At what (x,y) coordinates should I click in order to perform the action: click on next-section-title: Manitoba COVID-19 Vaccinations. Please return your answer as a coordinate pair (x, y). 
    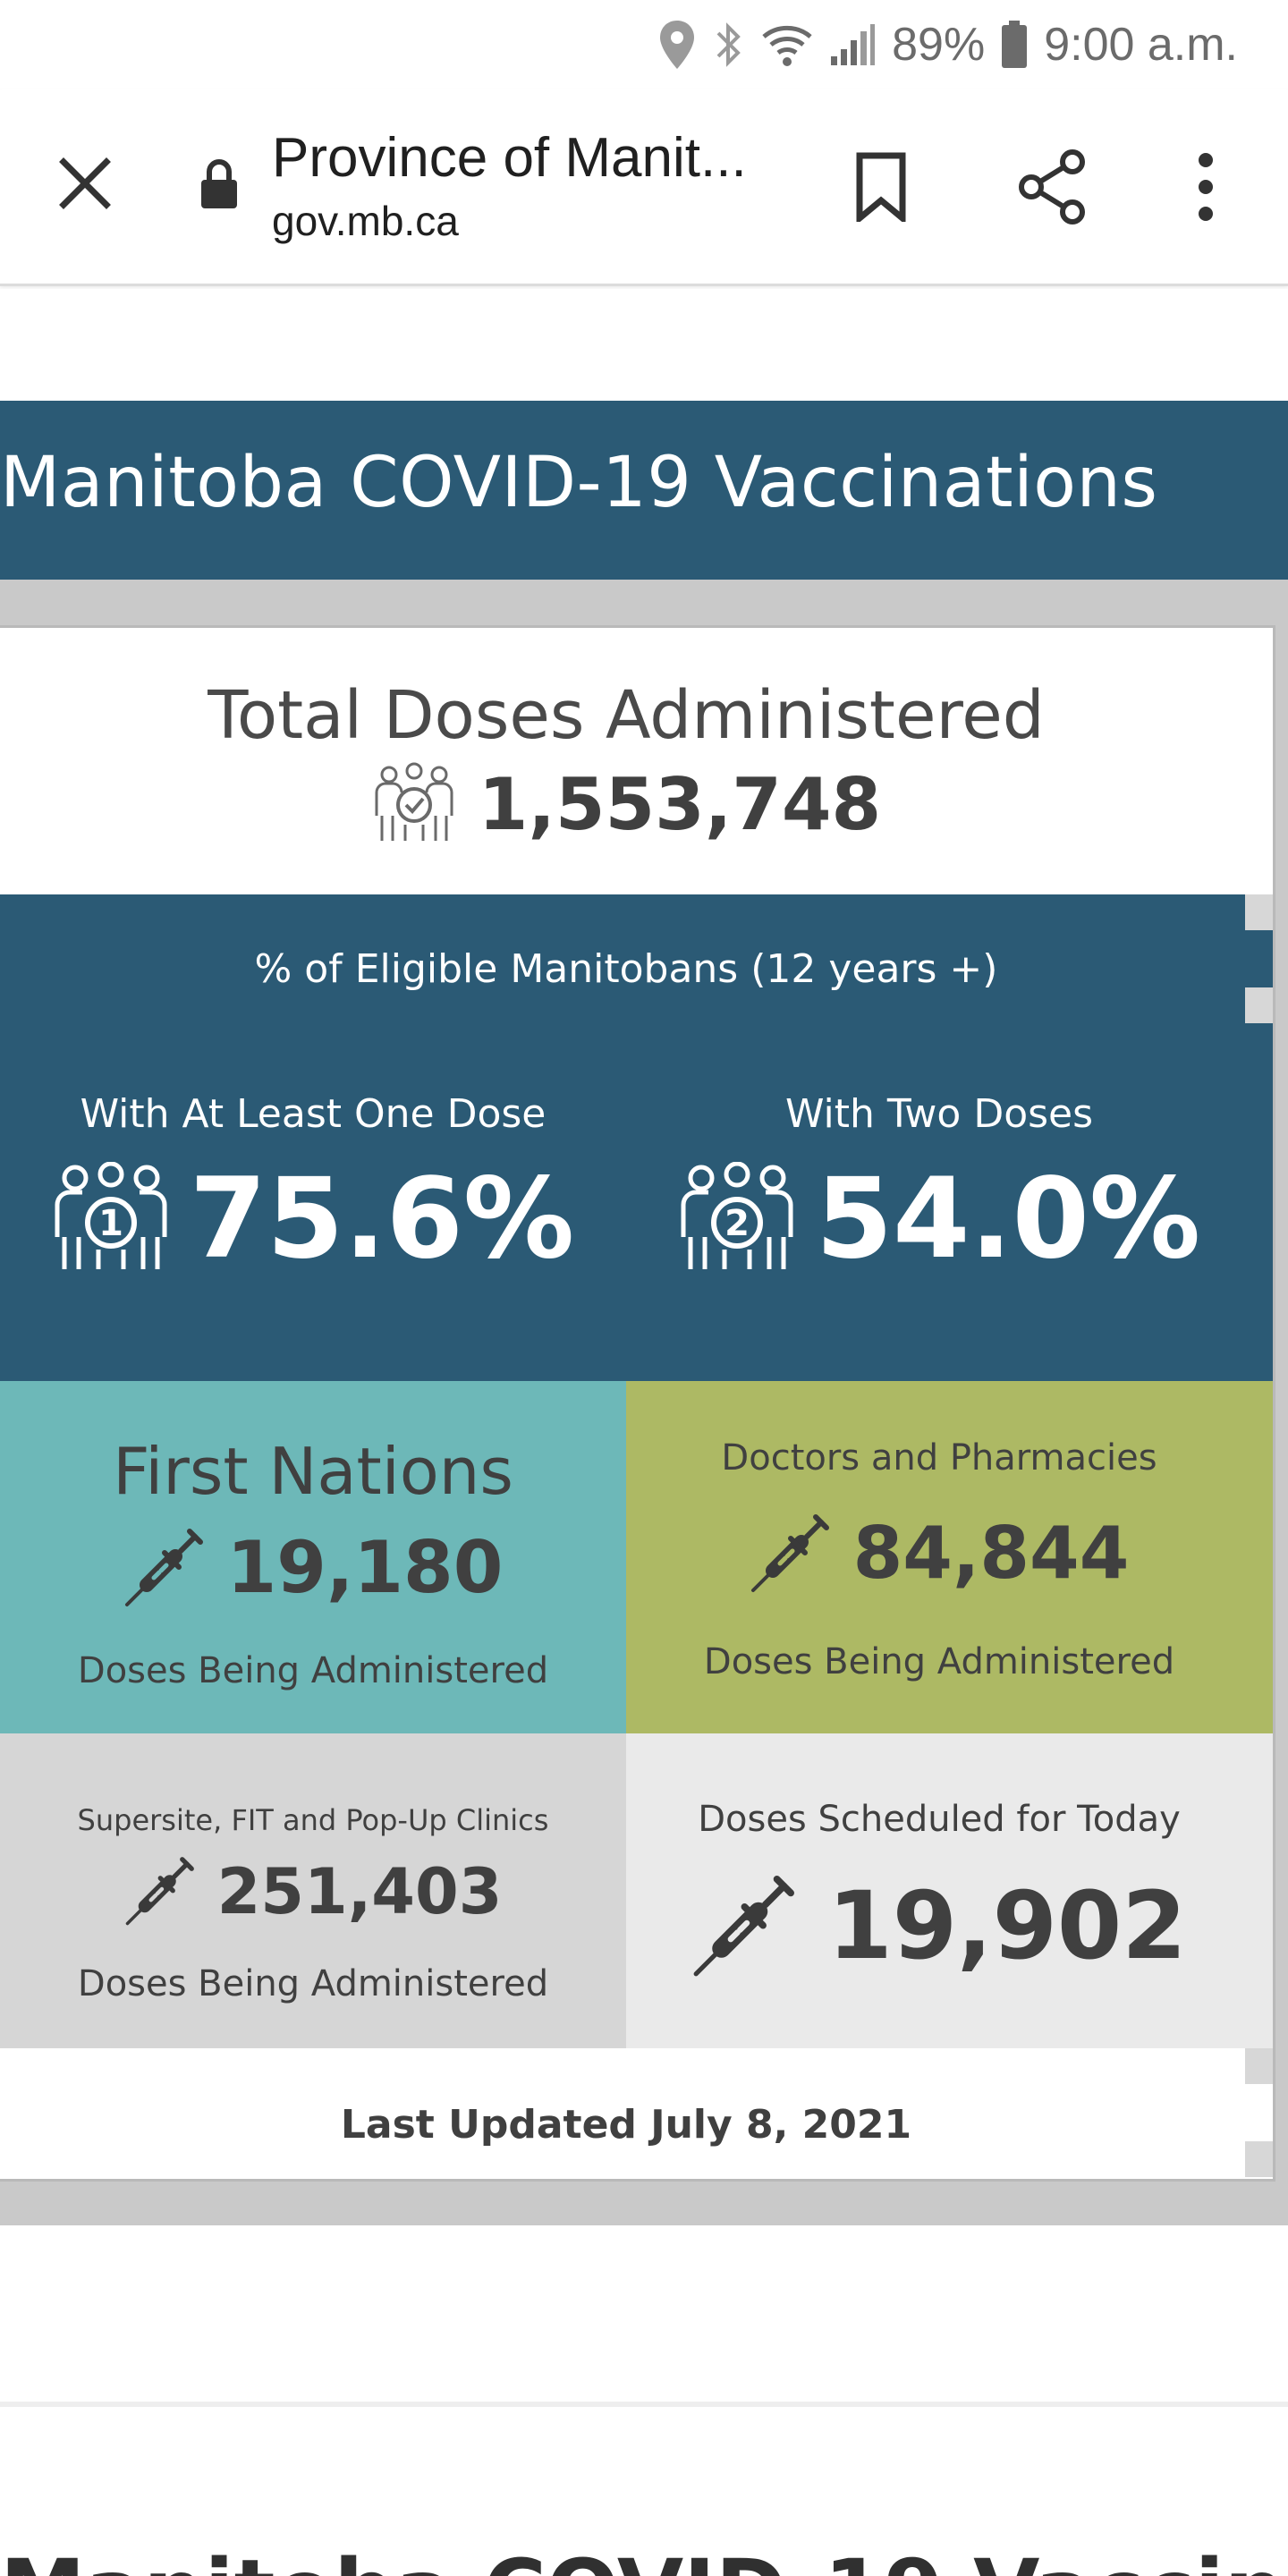
    Looking at the image, I should click on (644, 2559).